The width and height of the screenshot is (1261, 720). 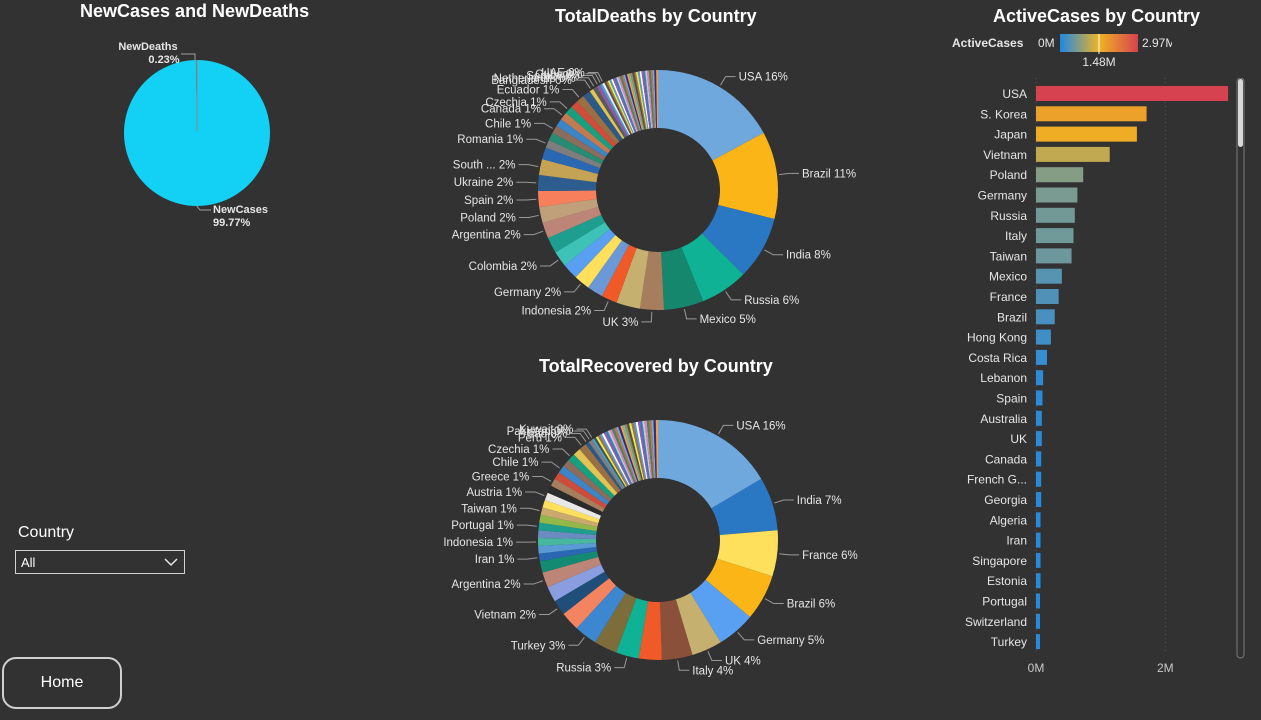 I want to click on bar-scrollbar-thumb, so click(x=1240, y=113).